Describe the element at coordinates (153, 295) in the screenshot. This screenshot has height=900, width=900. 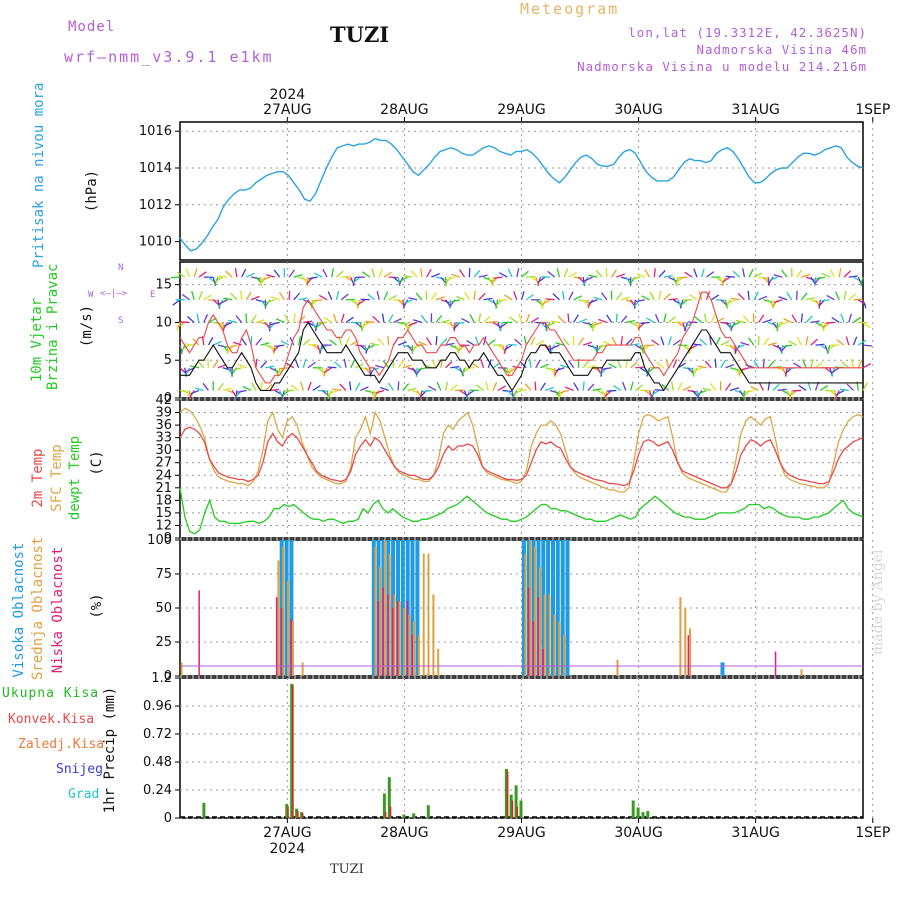
I see `compass-e: E` at that location.